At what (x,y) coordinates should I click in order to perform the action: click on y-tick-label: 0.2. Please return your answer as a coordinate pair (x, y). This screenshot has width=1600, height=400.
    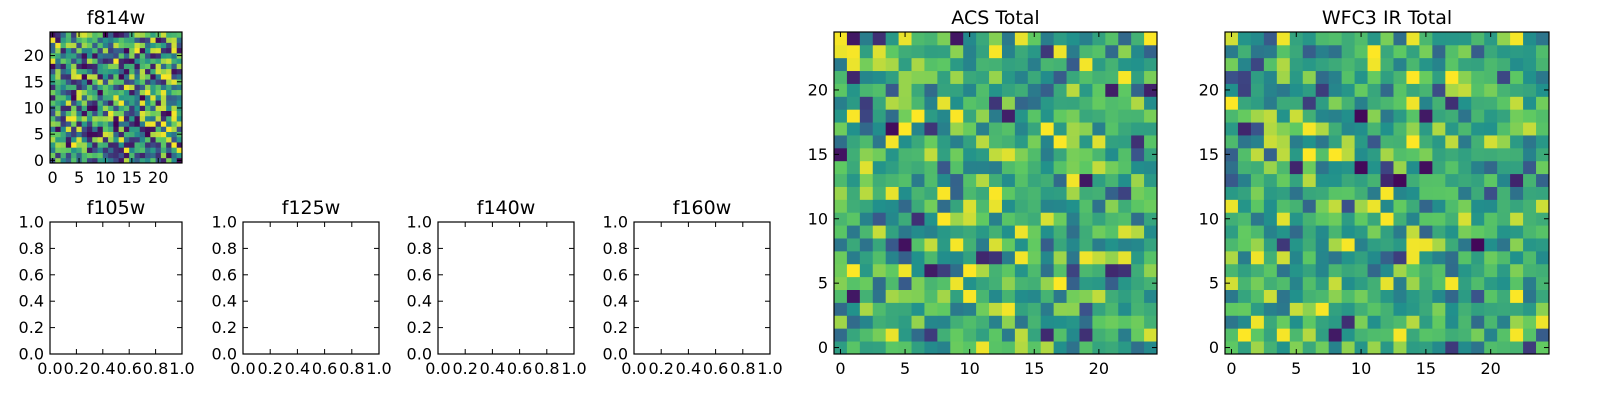
    Looking at the image, I should click on (31, 327).